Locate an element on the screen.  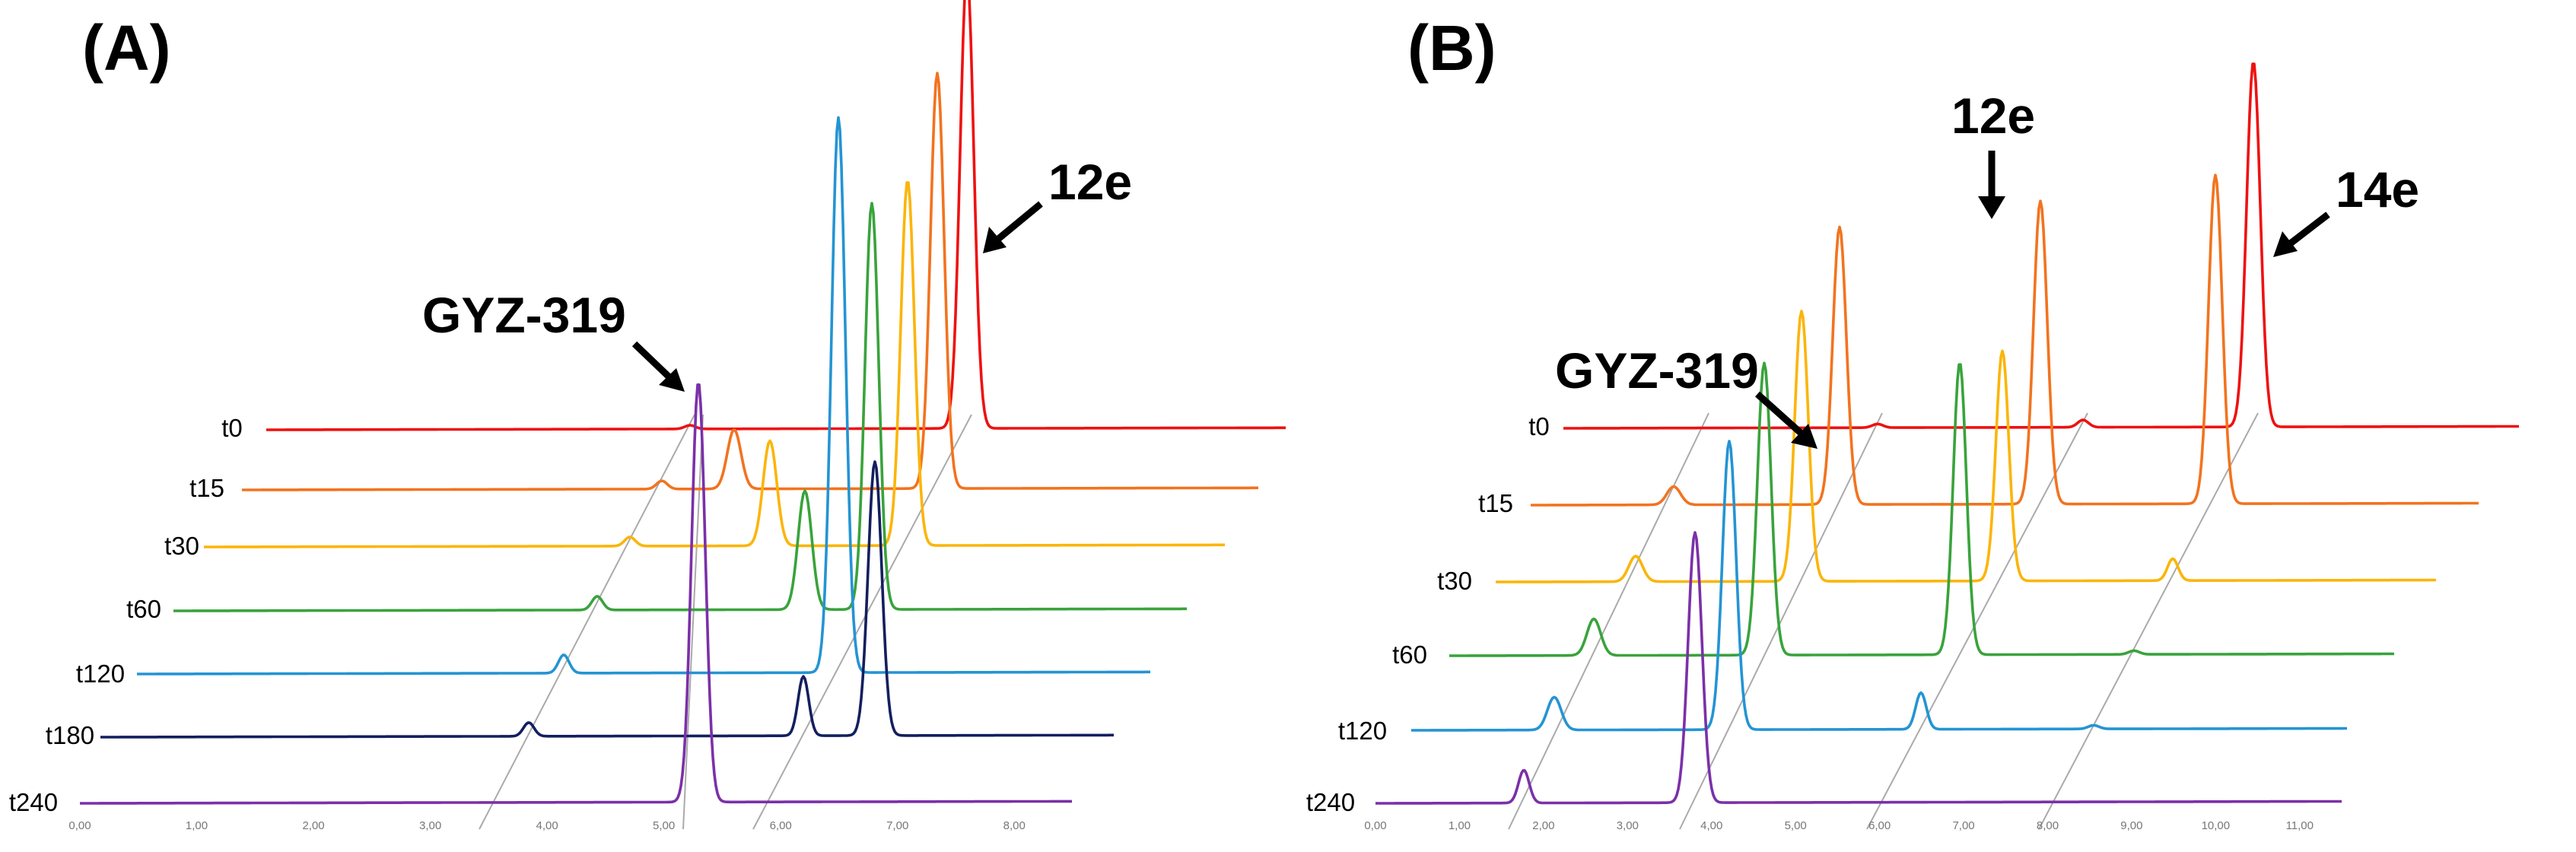
panel-a-row-labels: t0 t15 t30 t60 t120 t180 t240 is located at coordinates (126, 615).